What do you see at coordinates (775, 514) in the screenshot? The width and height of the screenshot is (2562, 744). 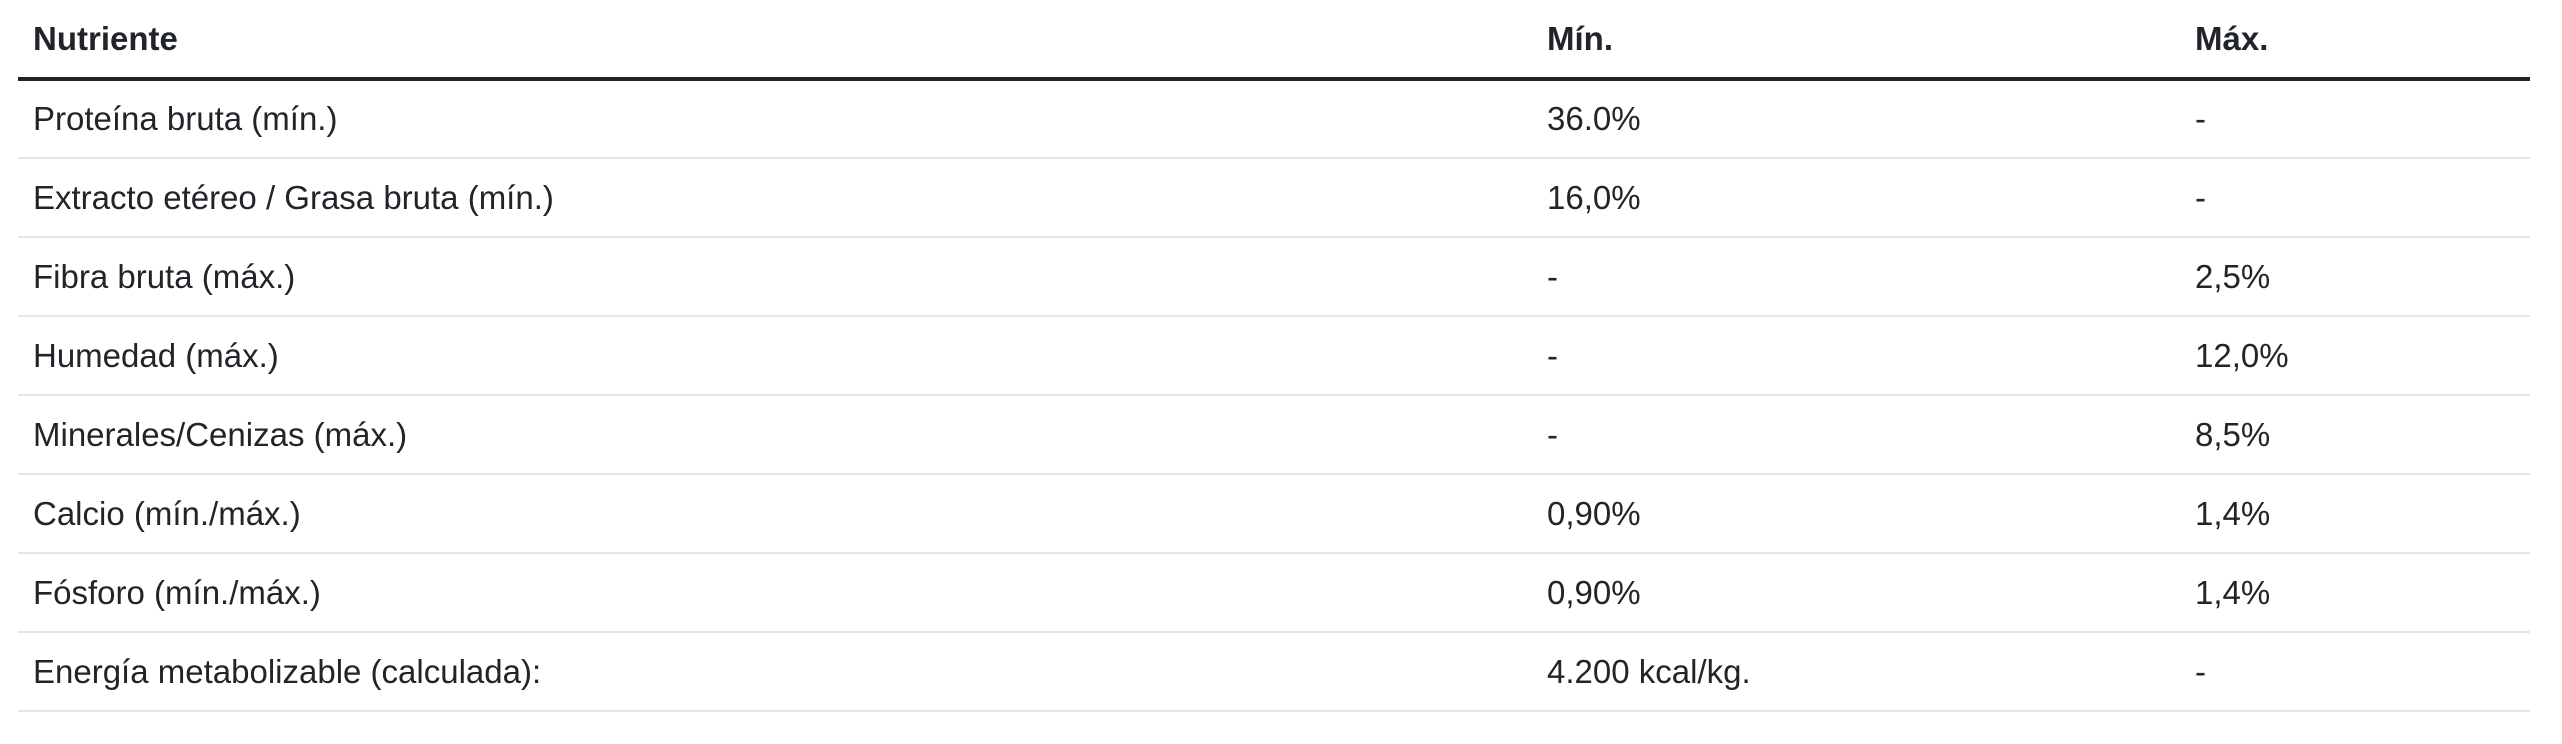 I see `cell-nutrient: Calcio (mín./máx.)` at bounding box center [775, 514].